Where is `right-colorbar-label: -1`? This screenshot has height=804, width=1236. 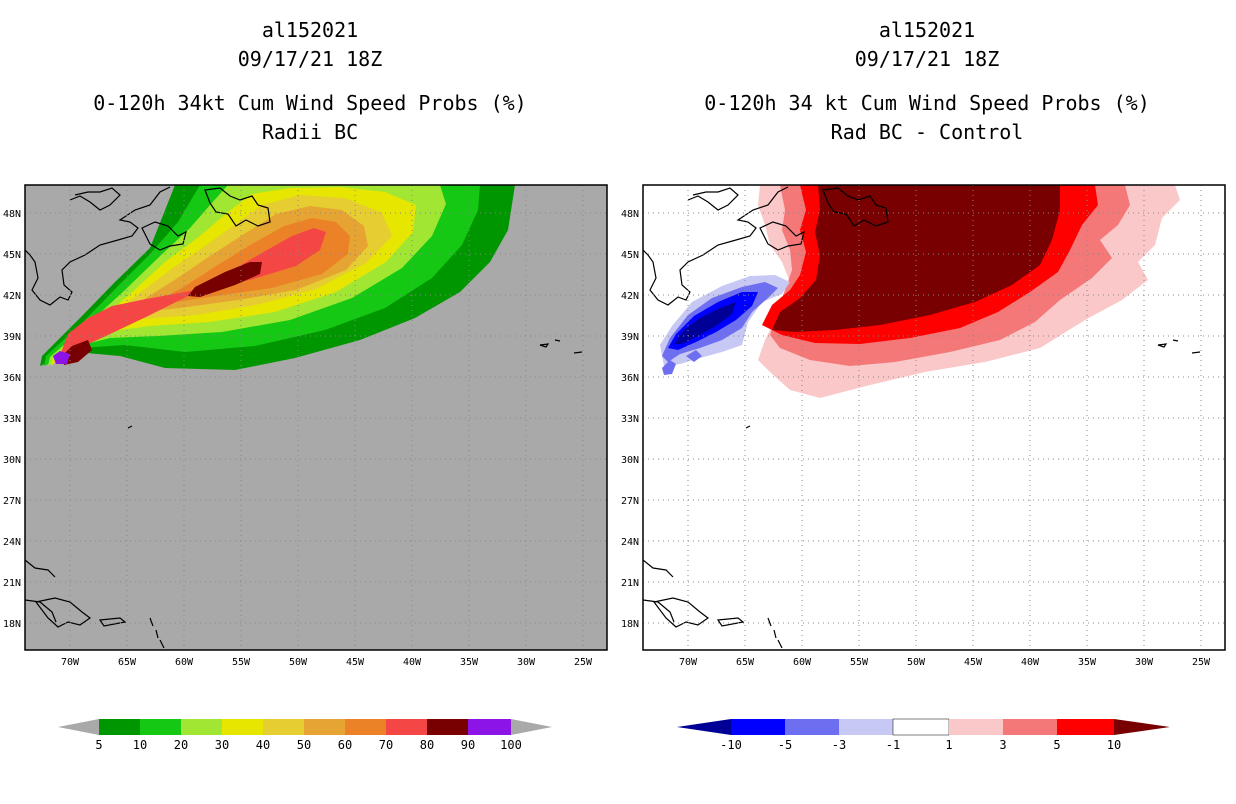
right-colorbar-label: -1 is located at coordinates (893, 745).